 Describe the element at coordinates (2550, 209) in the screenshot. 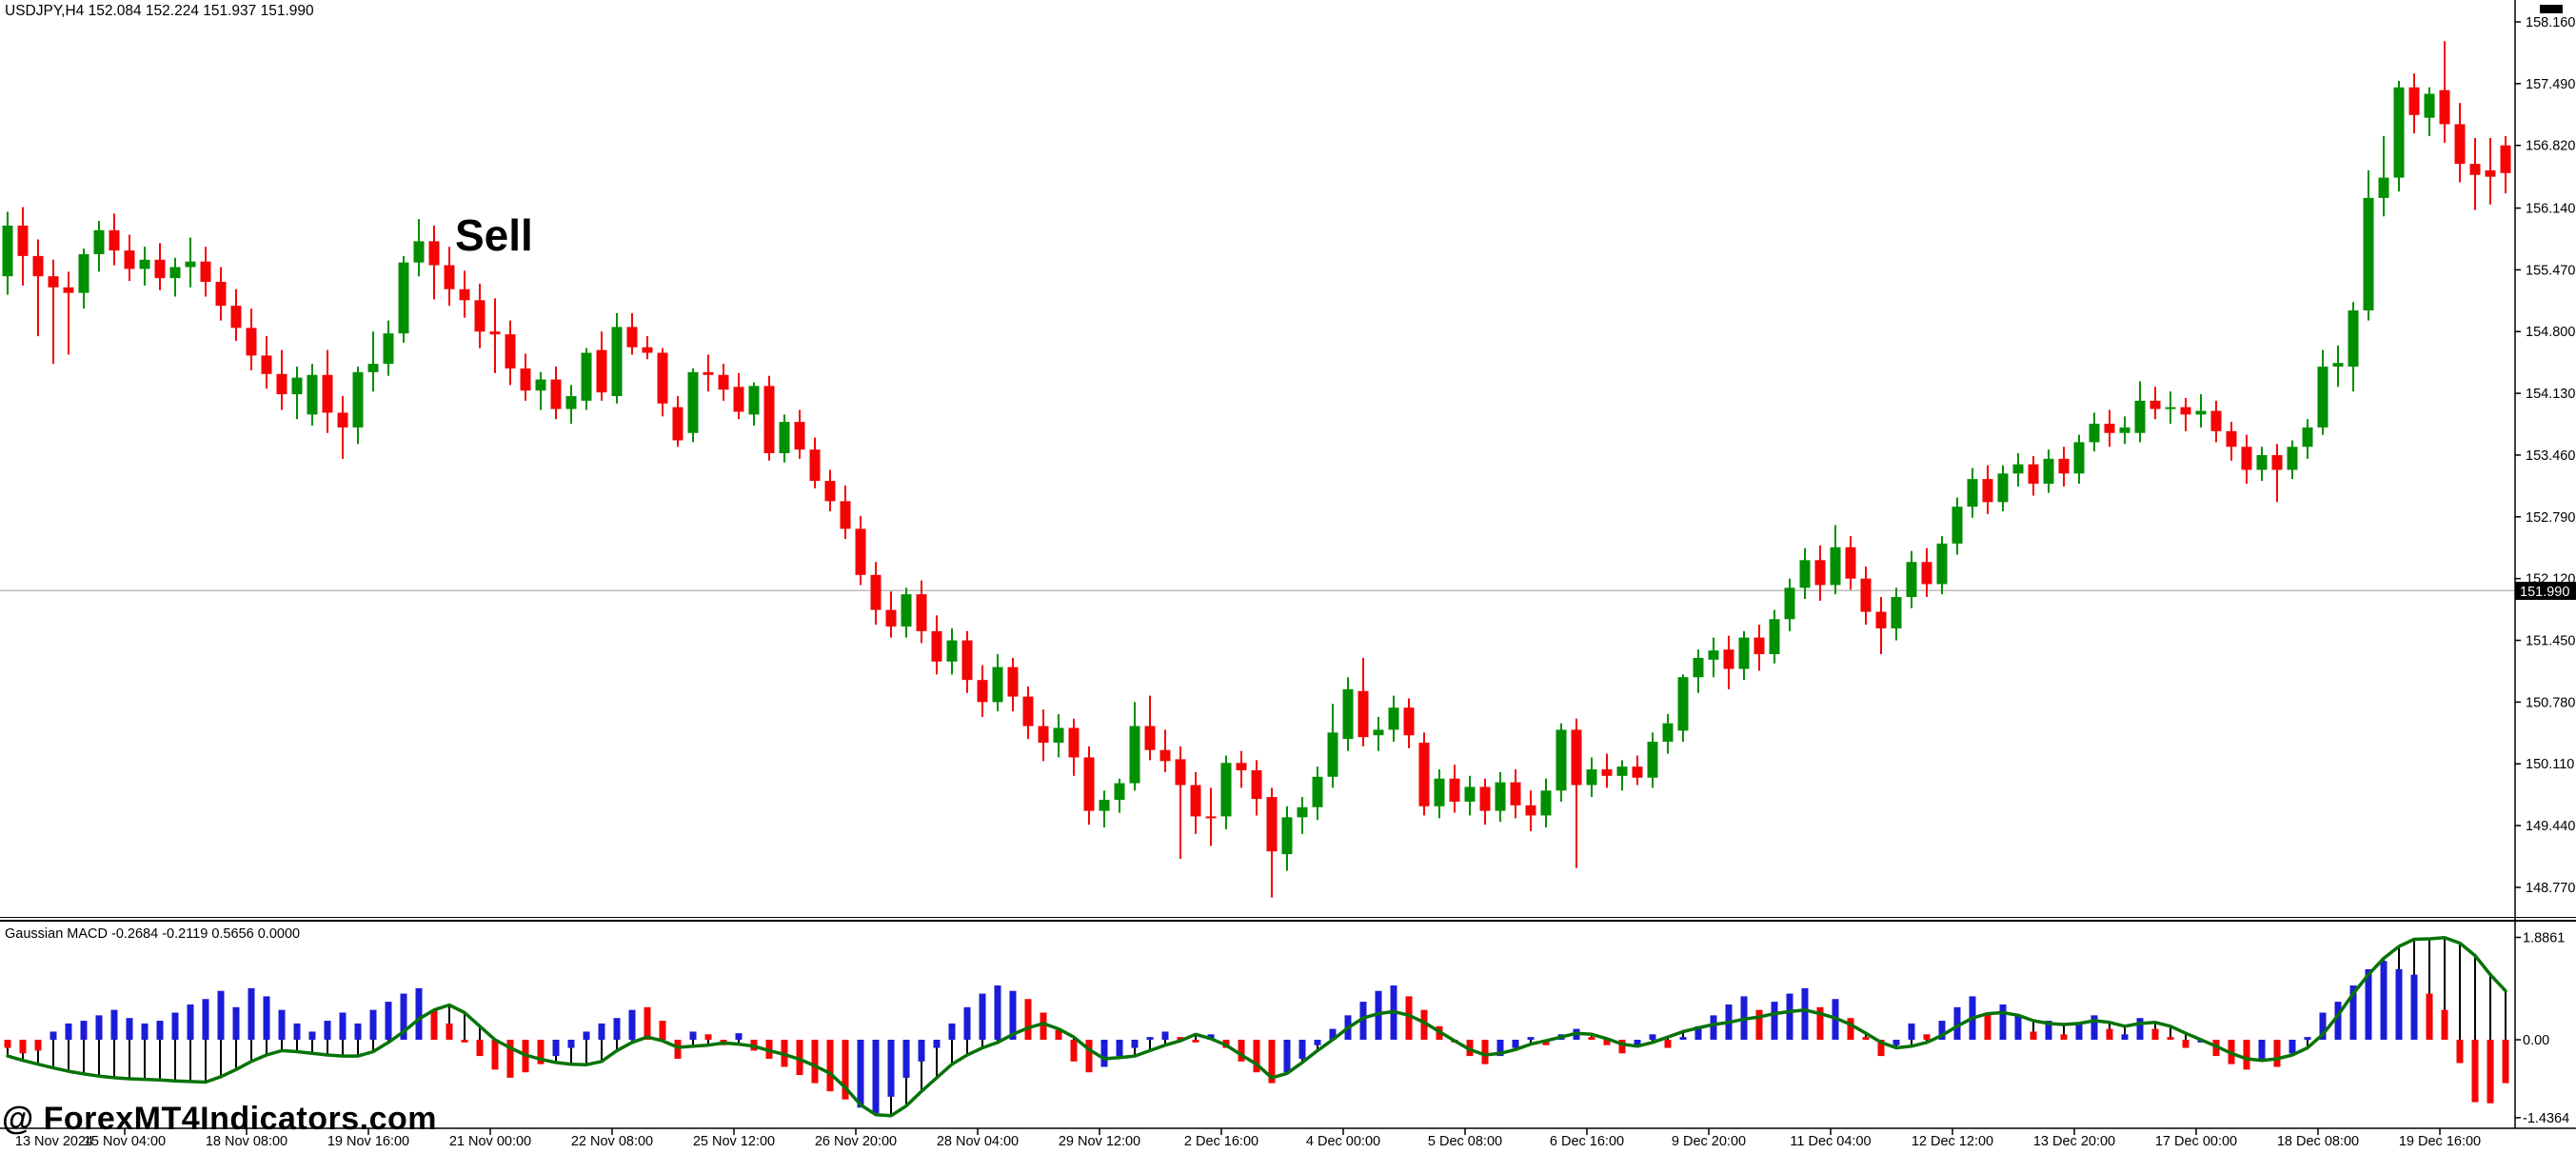

I see `price-axis-label: 156.140` at that location.